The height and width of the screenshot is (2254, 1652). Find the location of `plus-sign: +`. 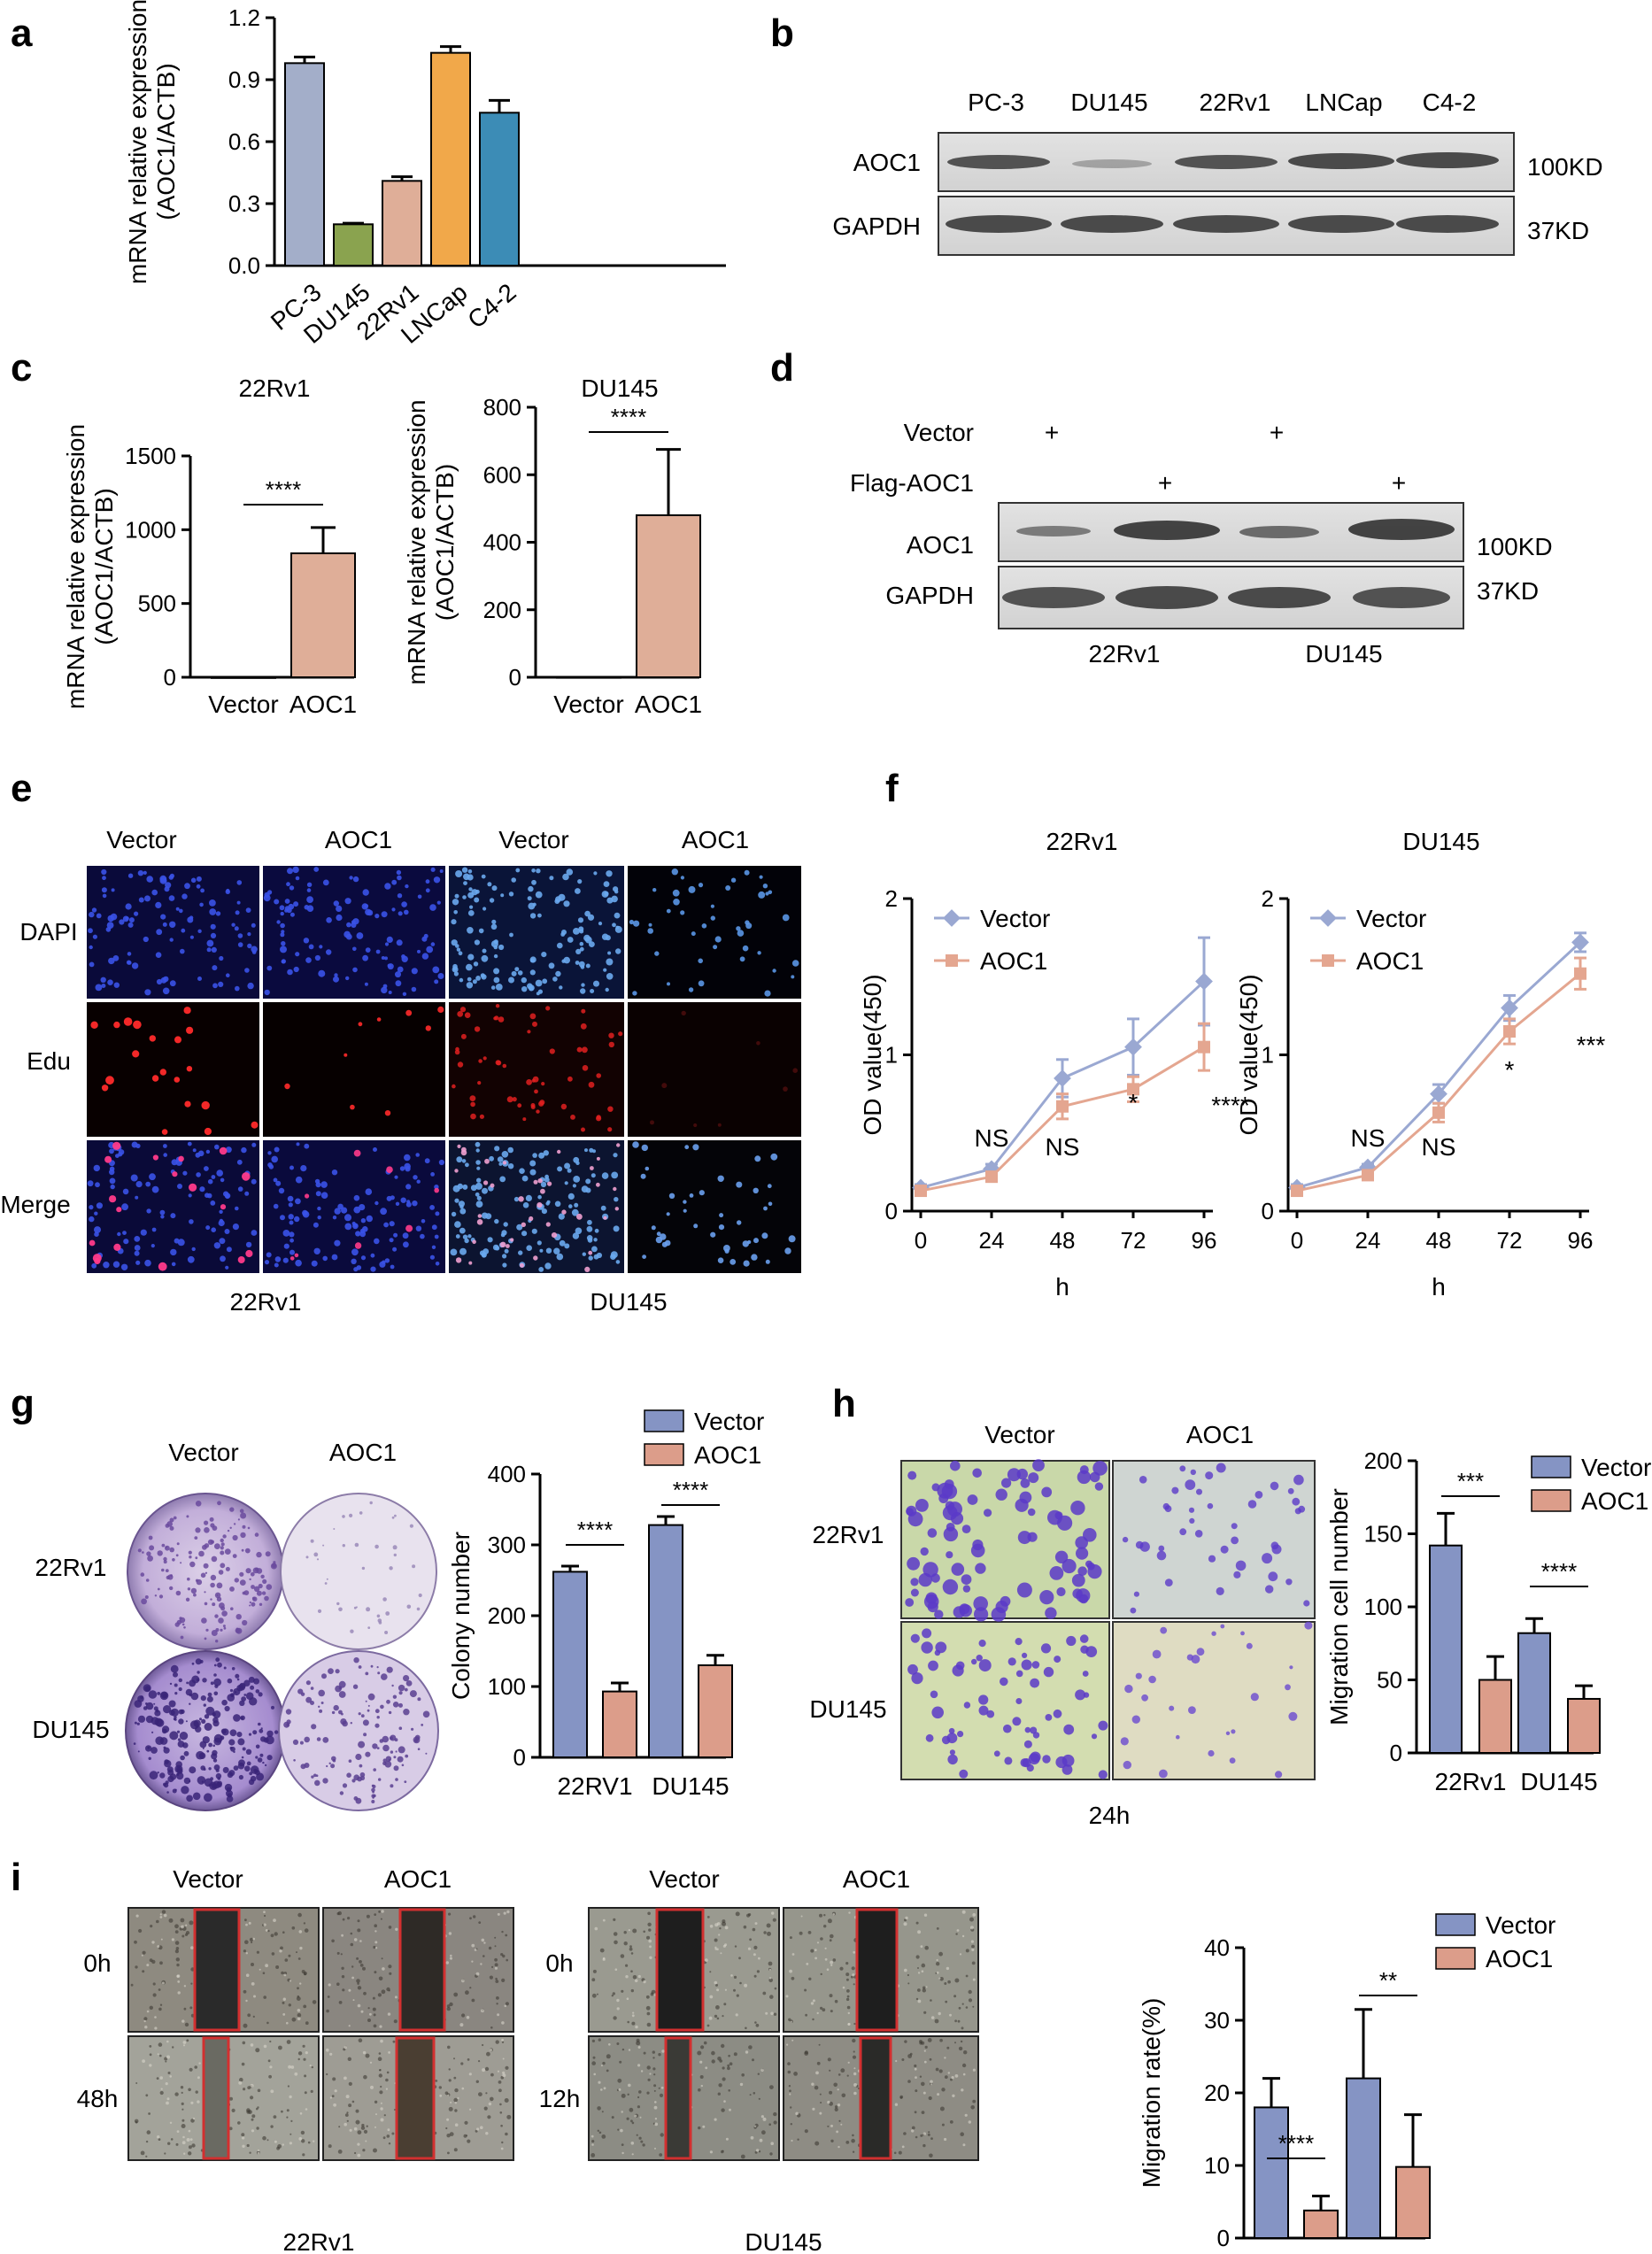

plus-sign: + is located at coordinates (1399, 483).